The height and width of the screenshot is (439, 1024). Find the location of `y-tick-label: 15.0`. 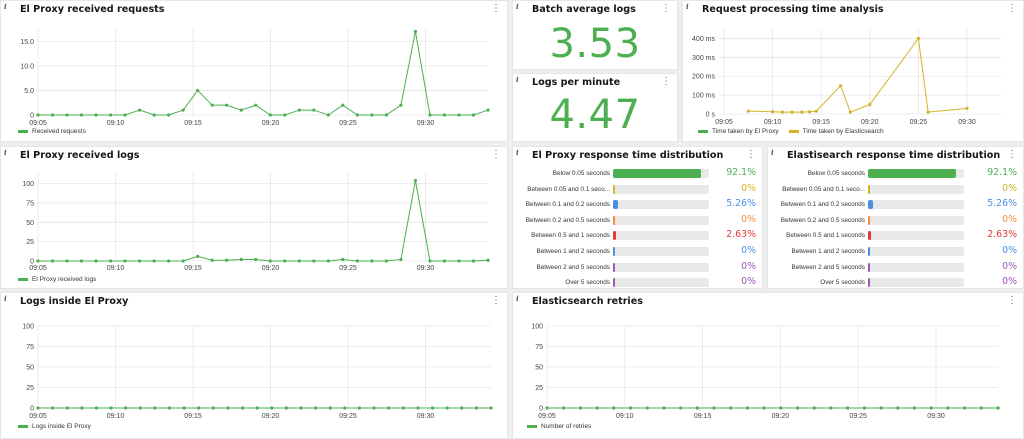

y-tick-label: 15.0 is located at coordinates (27, 42).